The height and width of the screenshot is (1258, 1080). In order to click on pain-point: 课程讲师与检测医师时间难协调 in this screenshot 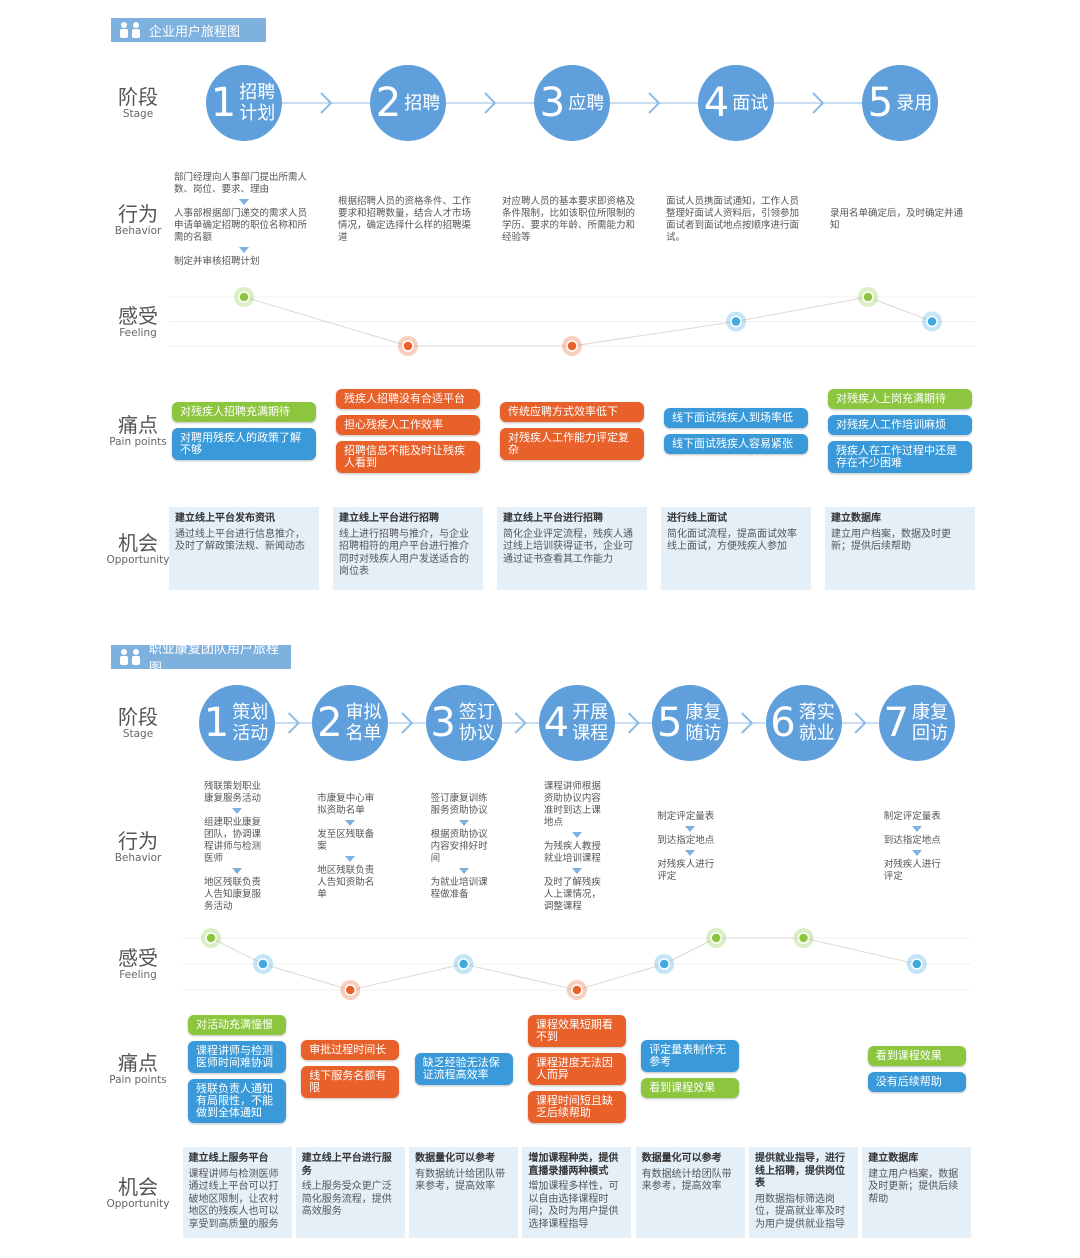, I will do `click(237, 1057)`.